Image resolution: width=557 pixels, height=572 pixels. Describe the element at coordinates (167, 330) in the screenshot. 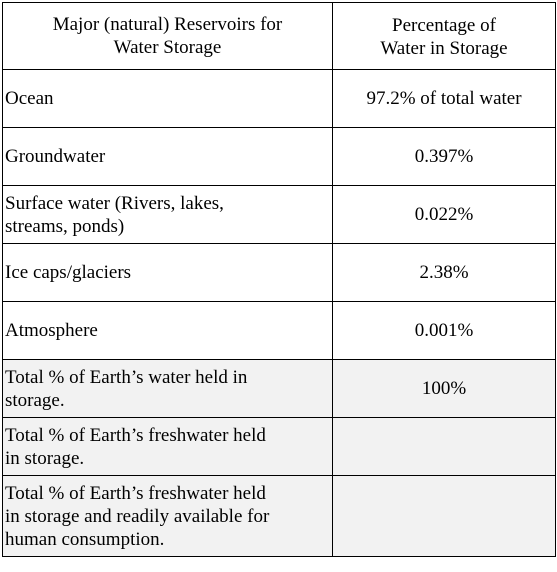

I see `reservoir-cell: Atmosphere` at that location.